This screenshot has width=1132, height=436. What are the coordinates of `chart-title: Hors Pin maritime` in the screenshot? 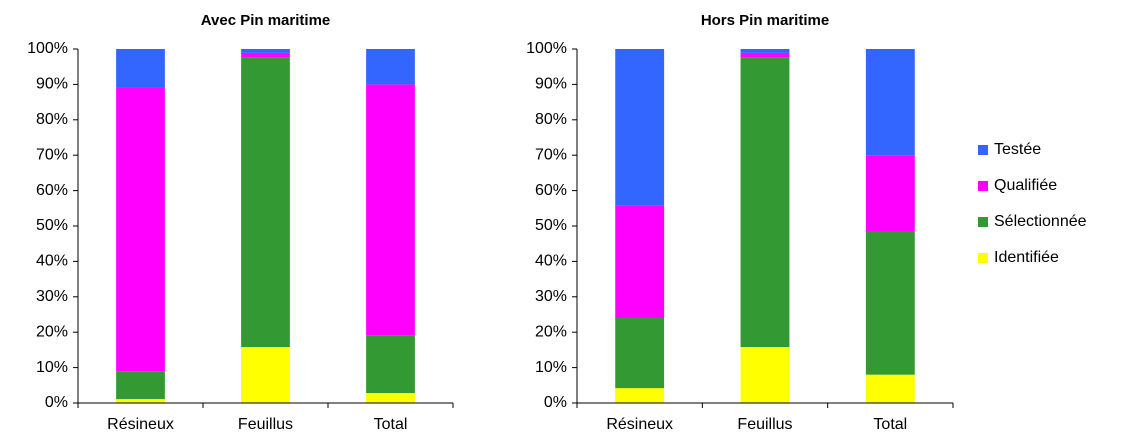 It's located at (765, 20).